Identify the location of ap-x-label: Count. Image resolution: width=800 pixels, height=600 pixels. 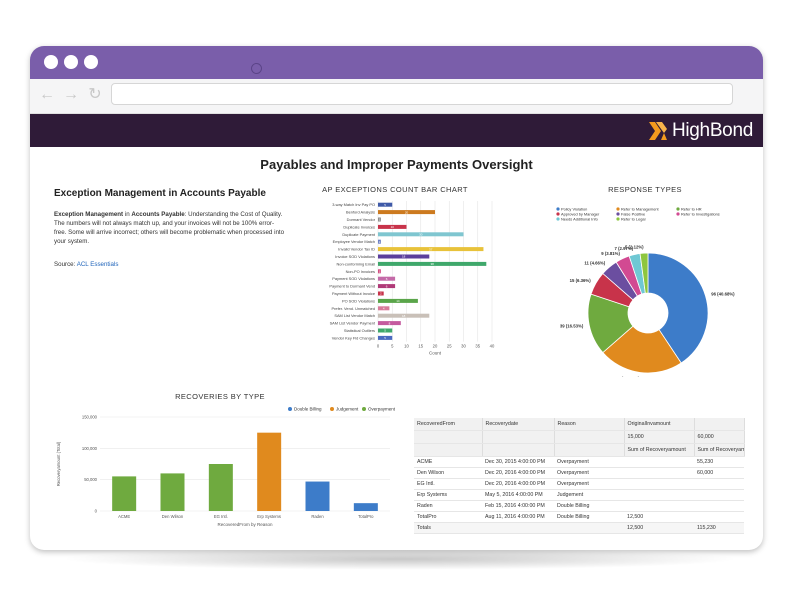
(435, 353).